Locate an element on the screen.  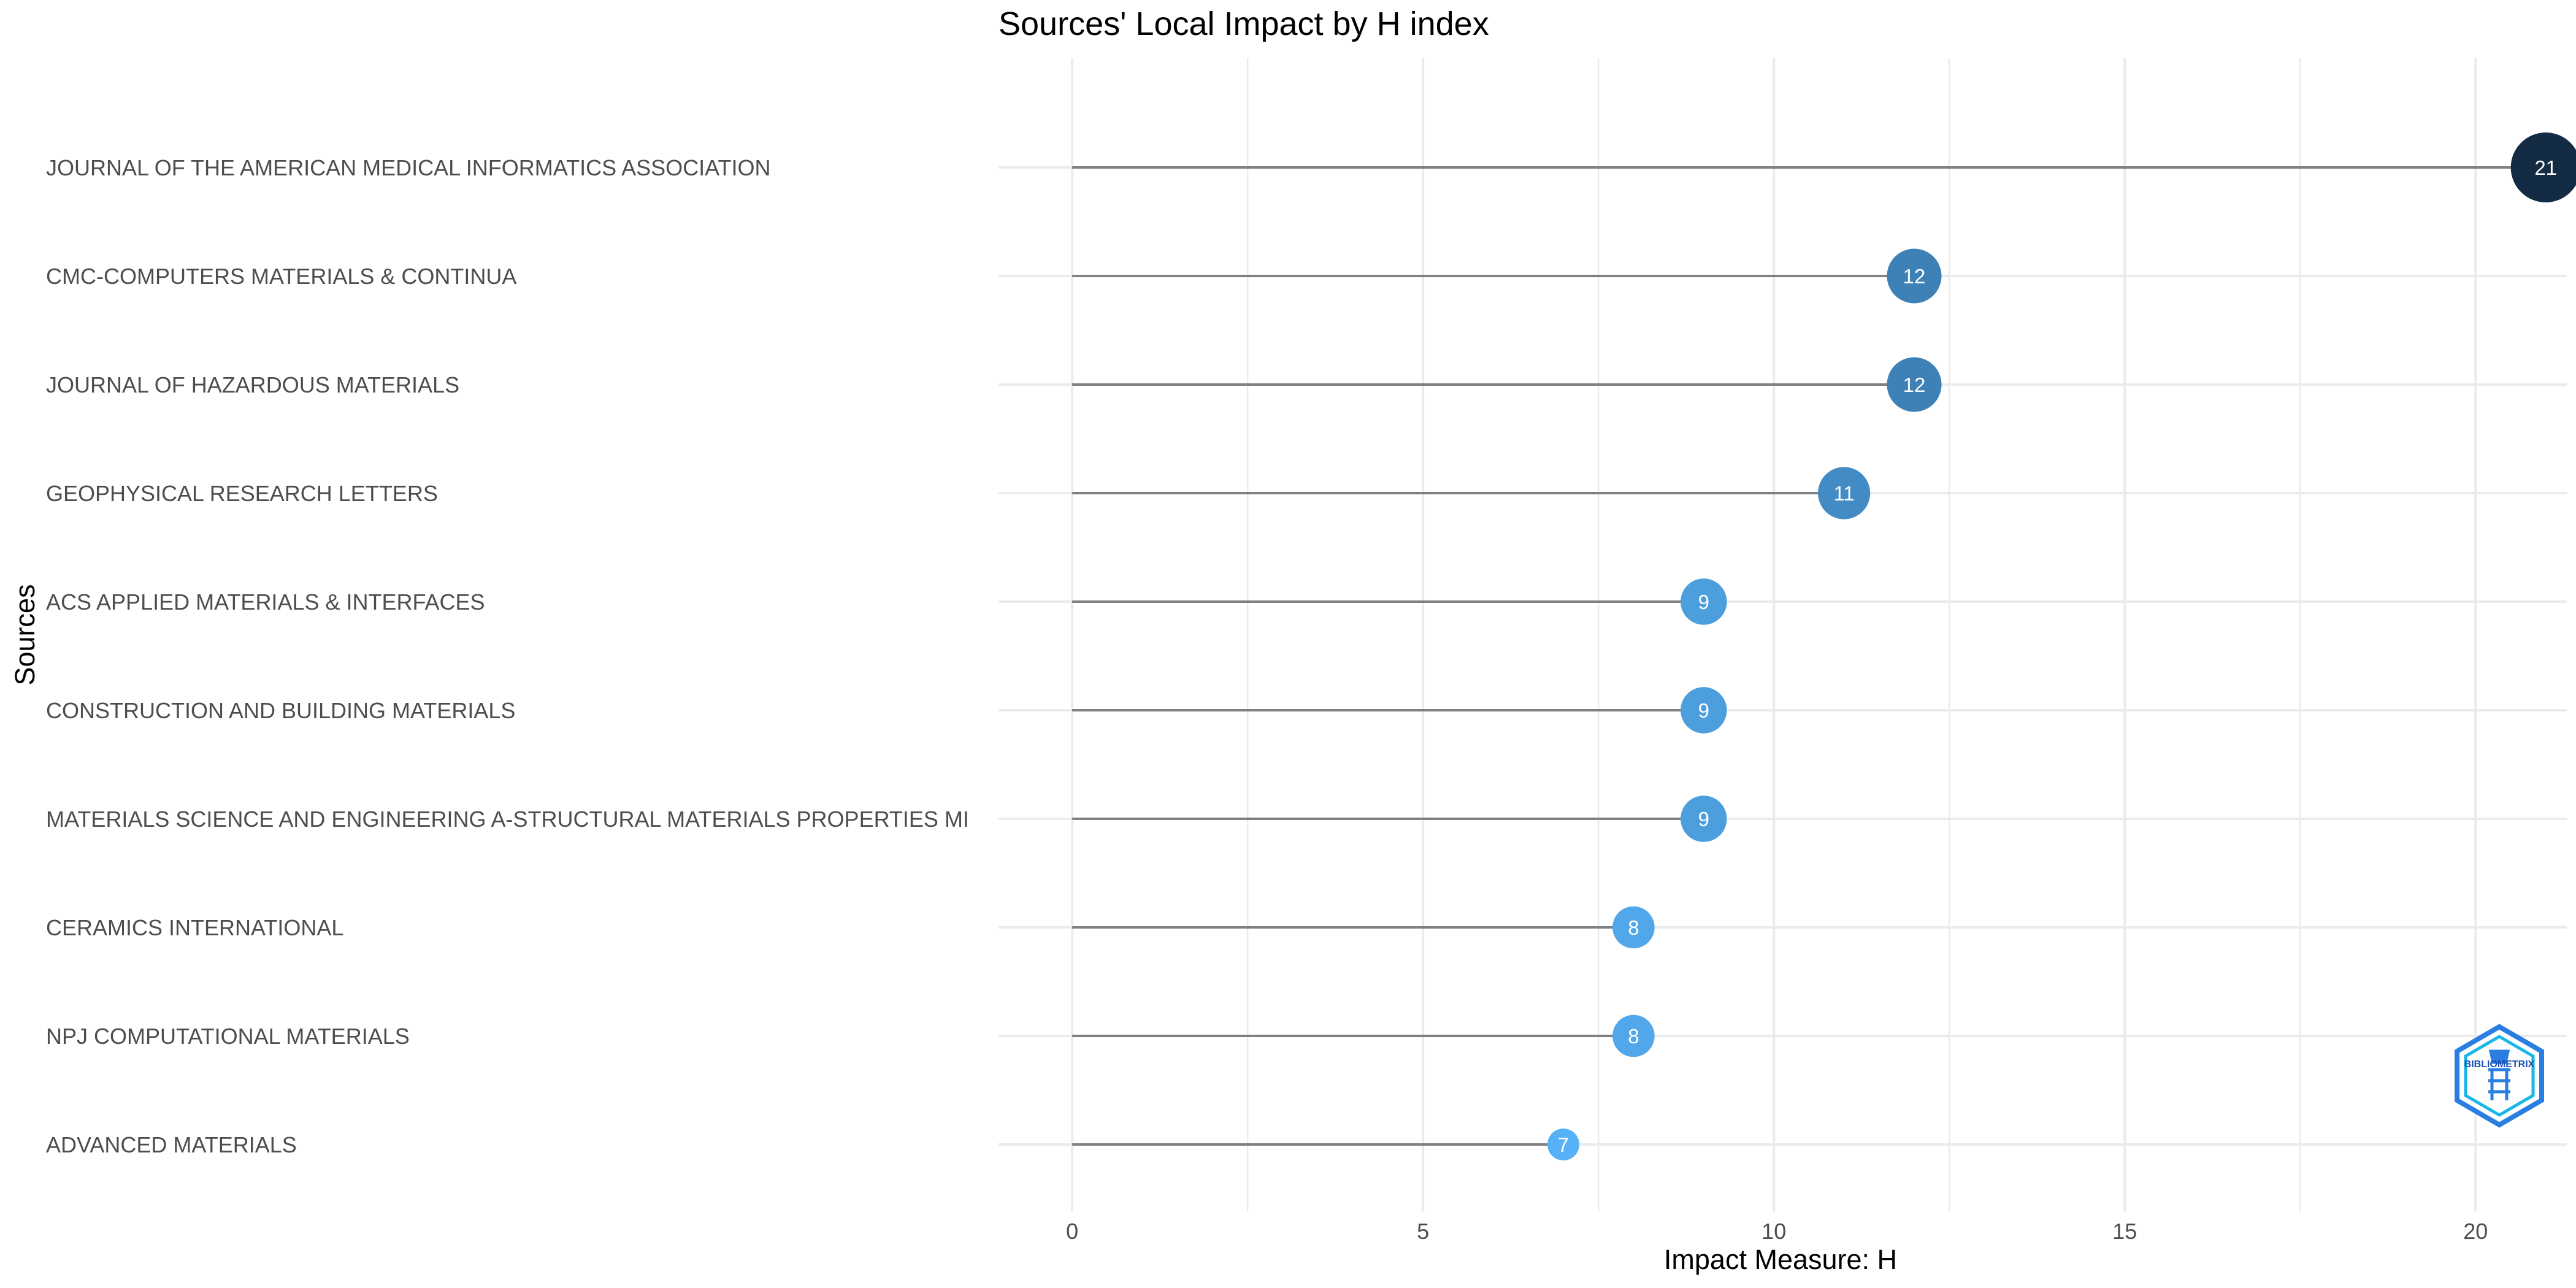
x-tick-label: 20 is located at coordinates (2475, 1231).